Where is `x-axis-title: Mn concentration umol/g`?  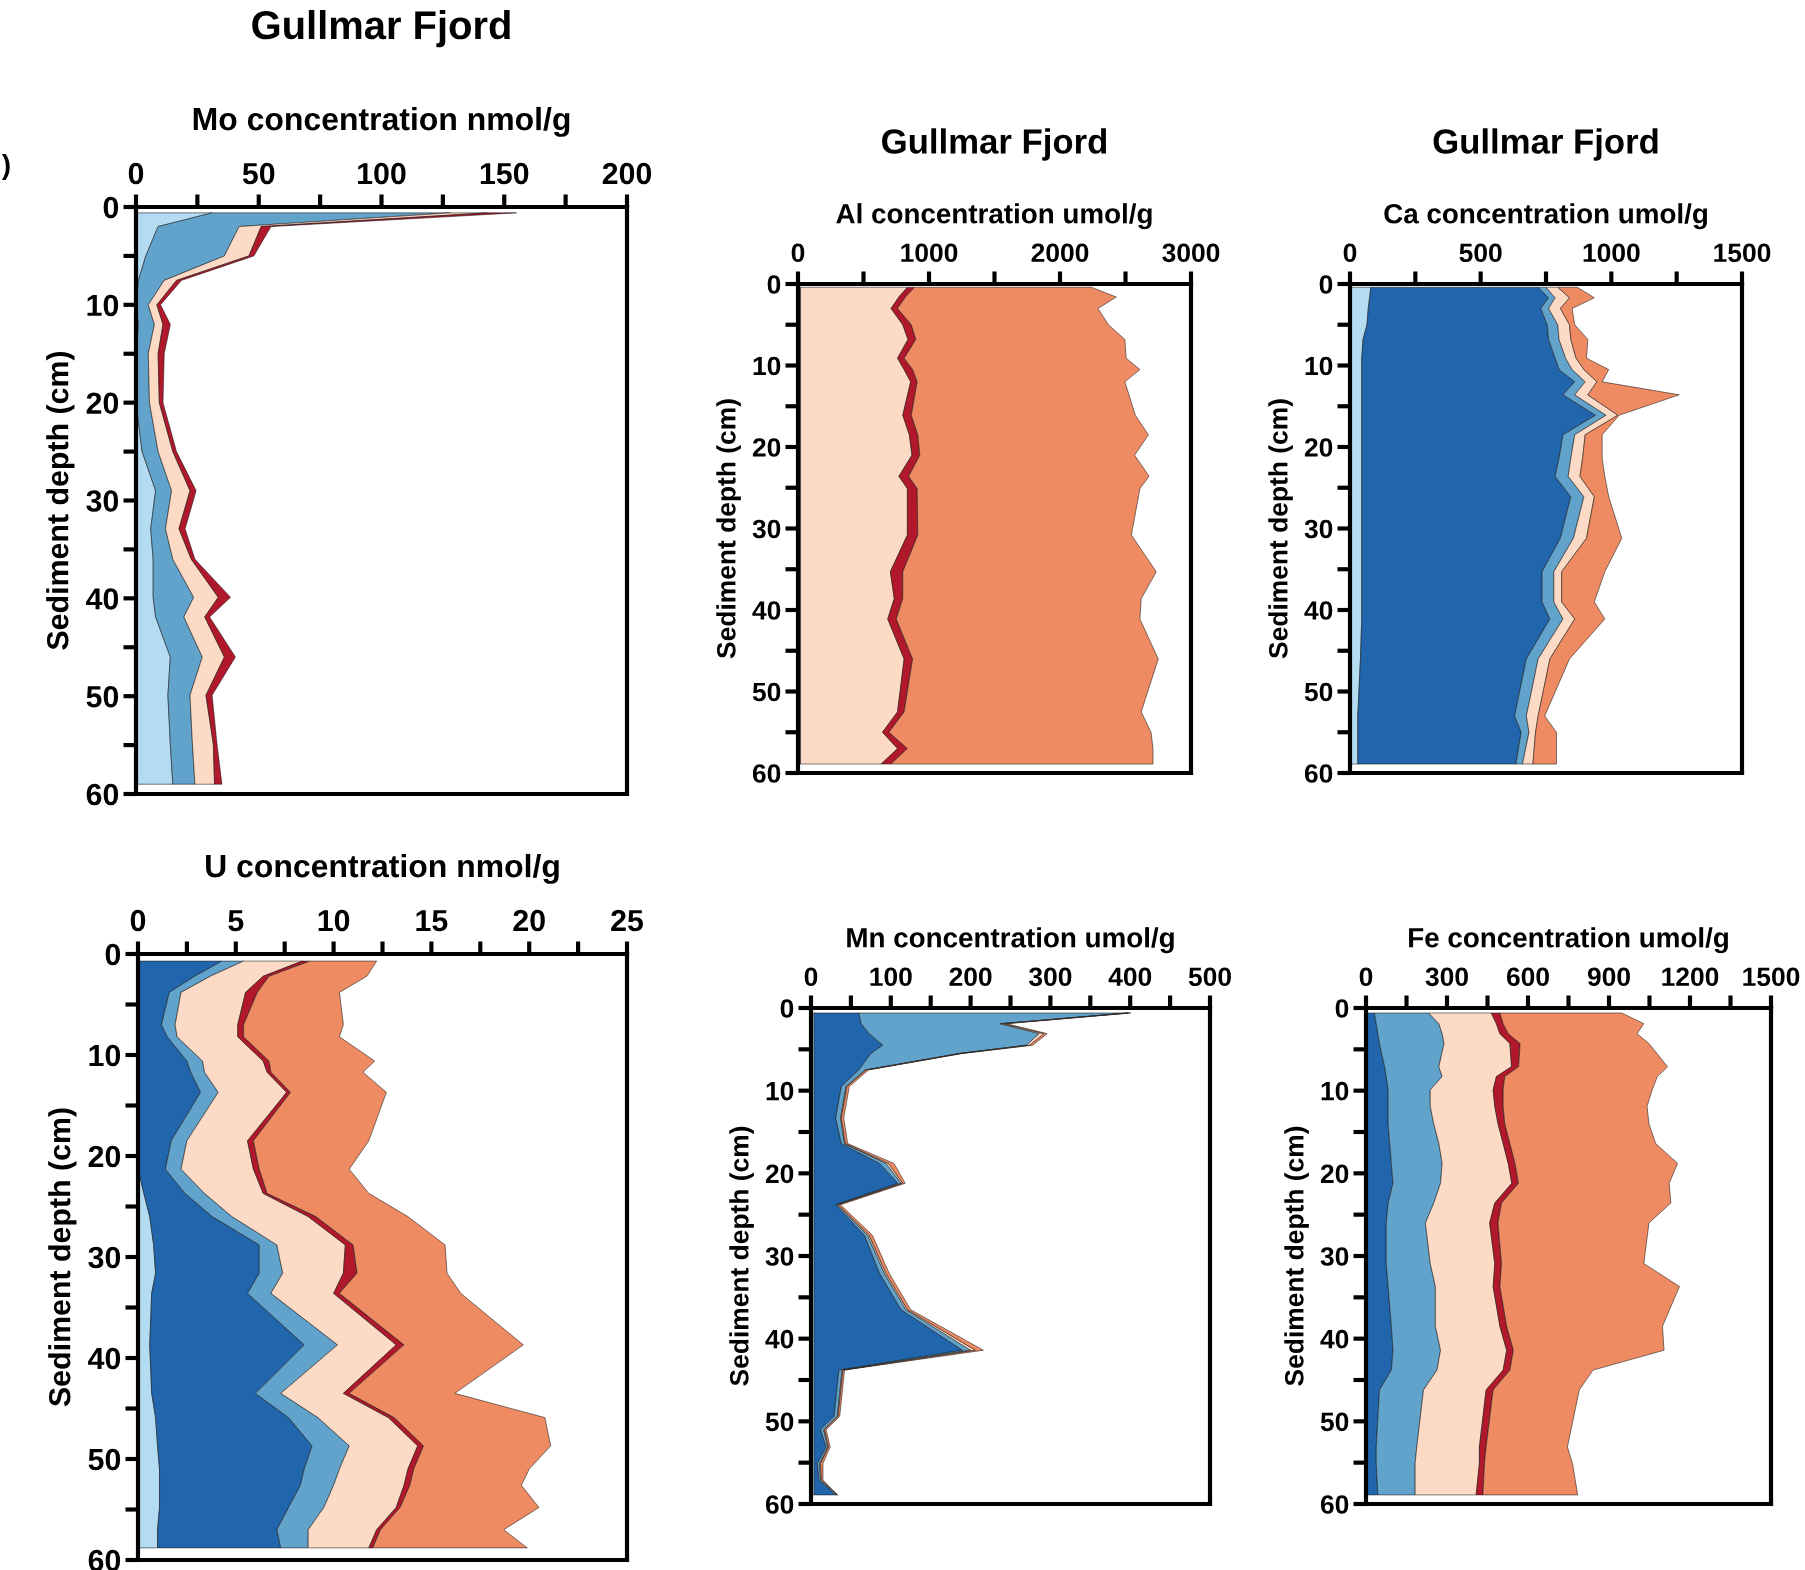 x-axis-title: Mn concentration umol/g is located at coordinates (1010, 940).